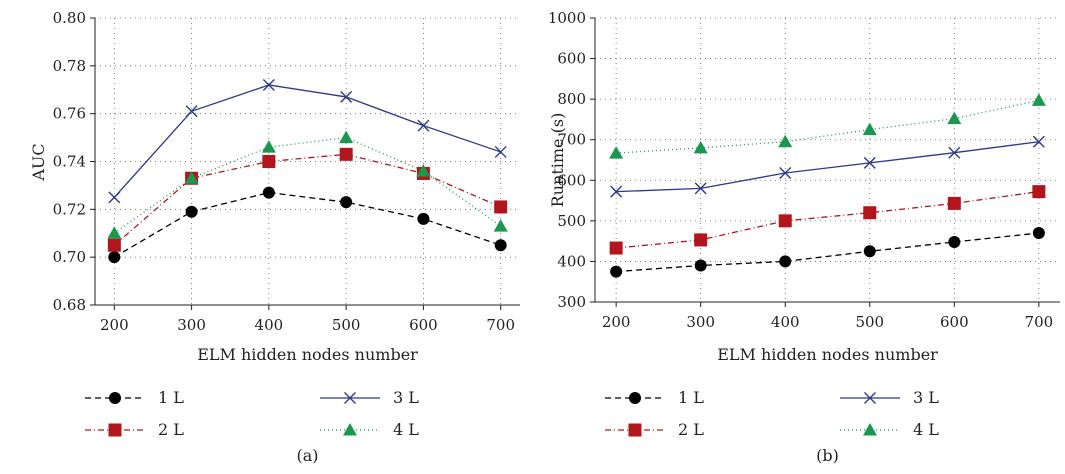 This screenshot has height=474, width=1065. What do you see at coordinates (346, 325) in the screenshot?
I see `x-tick-label: 500` at bounding box center [346, 325].